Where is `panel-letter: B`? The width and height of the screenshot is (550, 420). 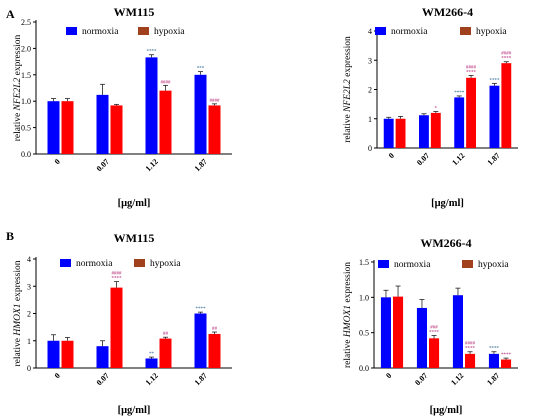
panel-letter: B is located at coordinates (10, 236).